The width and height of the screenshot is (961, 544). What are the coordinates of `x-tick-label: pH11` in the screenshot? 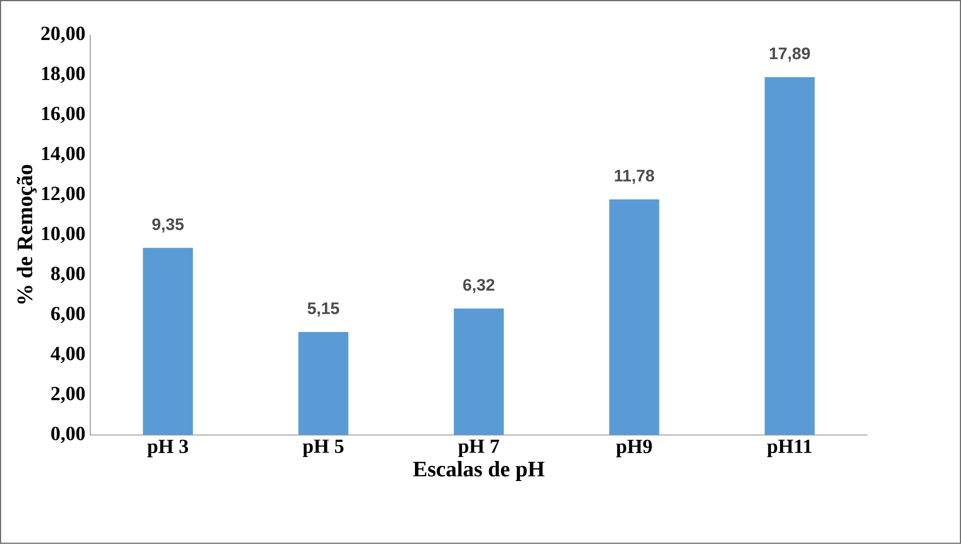 It's located at (789, 449).